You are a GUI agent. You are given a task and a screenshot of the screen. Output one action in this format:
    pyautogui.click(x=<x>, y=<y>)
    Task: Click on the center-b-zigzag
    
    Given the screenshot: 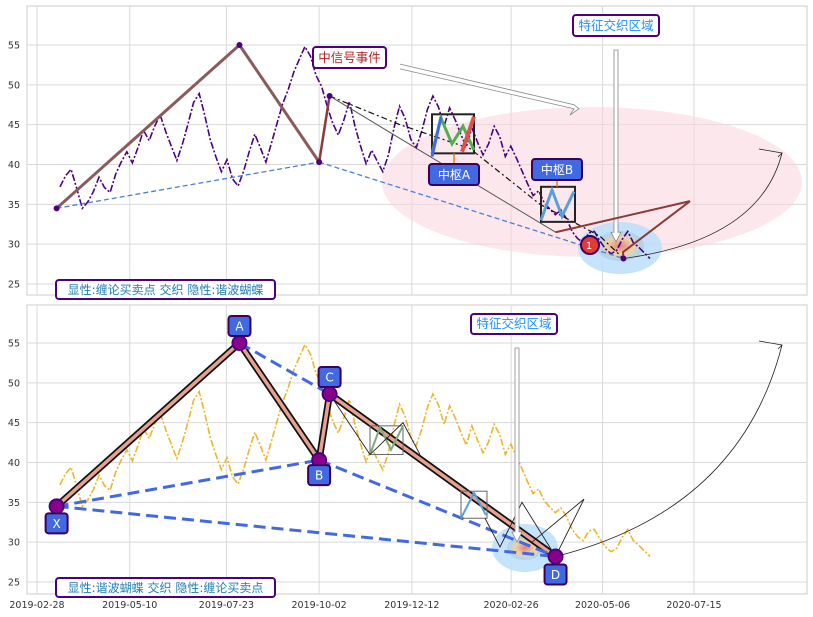 What is the action you would take?
    pyautogui.click(x=557, y=203)
    